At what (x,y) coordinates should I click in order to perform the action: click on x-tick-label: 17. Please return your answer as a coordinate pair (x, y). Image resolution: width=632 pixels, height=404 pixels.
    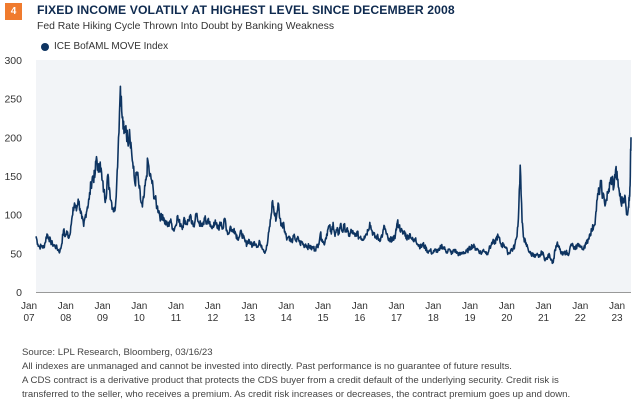
    Looking at the image, I should click on (397, 318).